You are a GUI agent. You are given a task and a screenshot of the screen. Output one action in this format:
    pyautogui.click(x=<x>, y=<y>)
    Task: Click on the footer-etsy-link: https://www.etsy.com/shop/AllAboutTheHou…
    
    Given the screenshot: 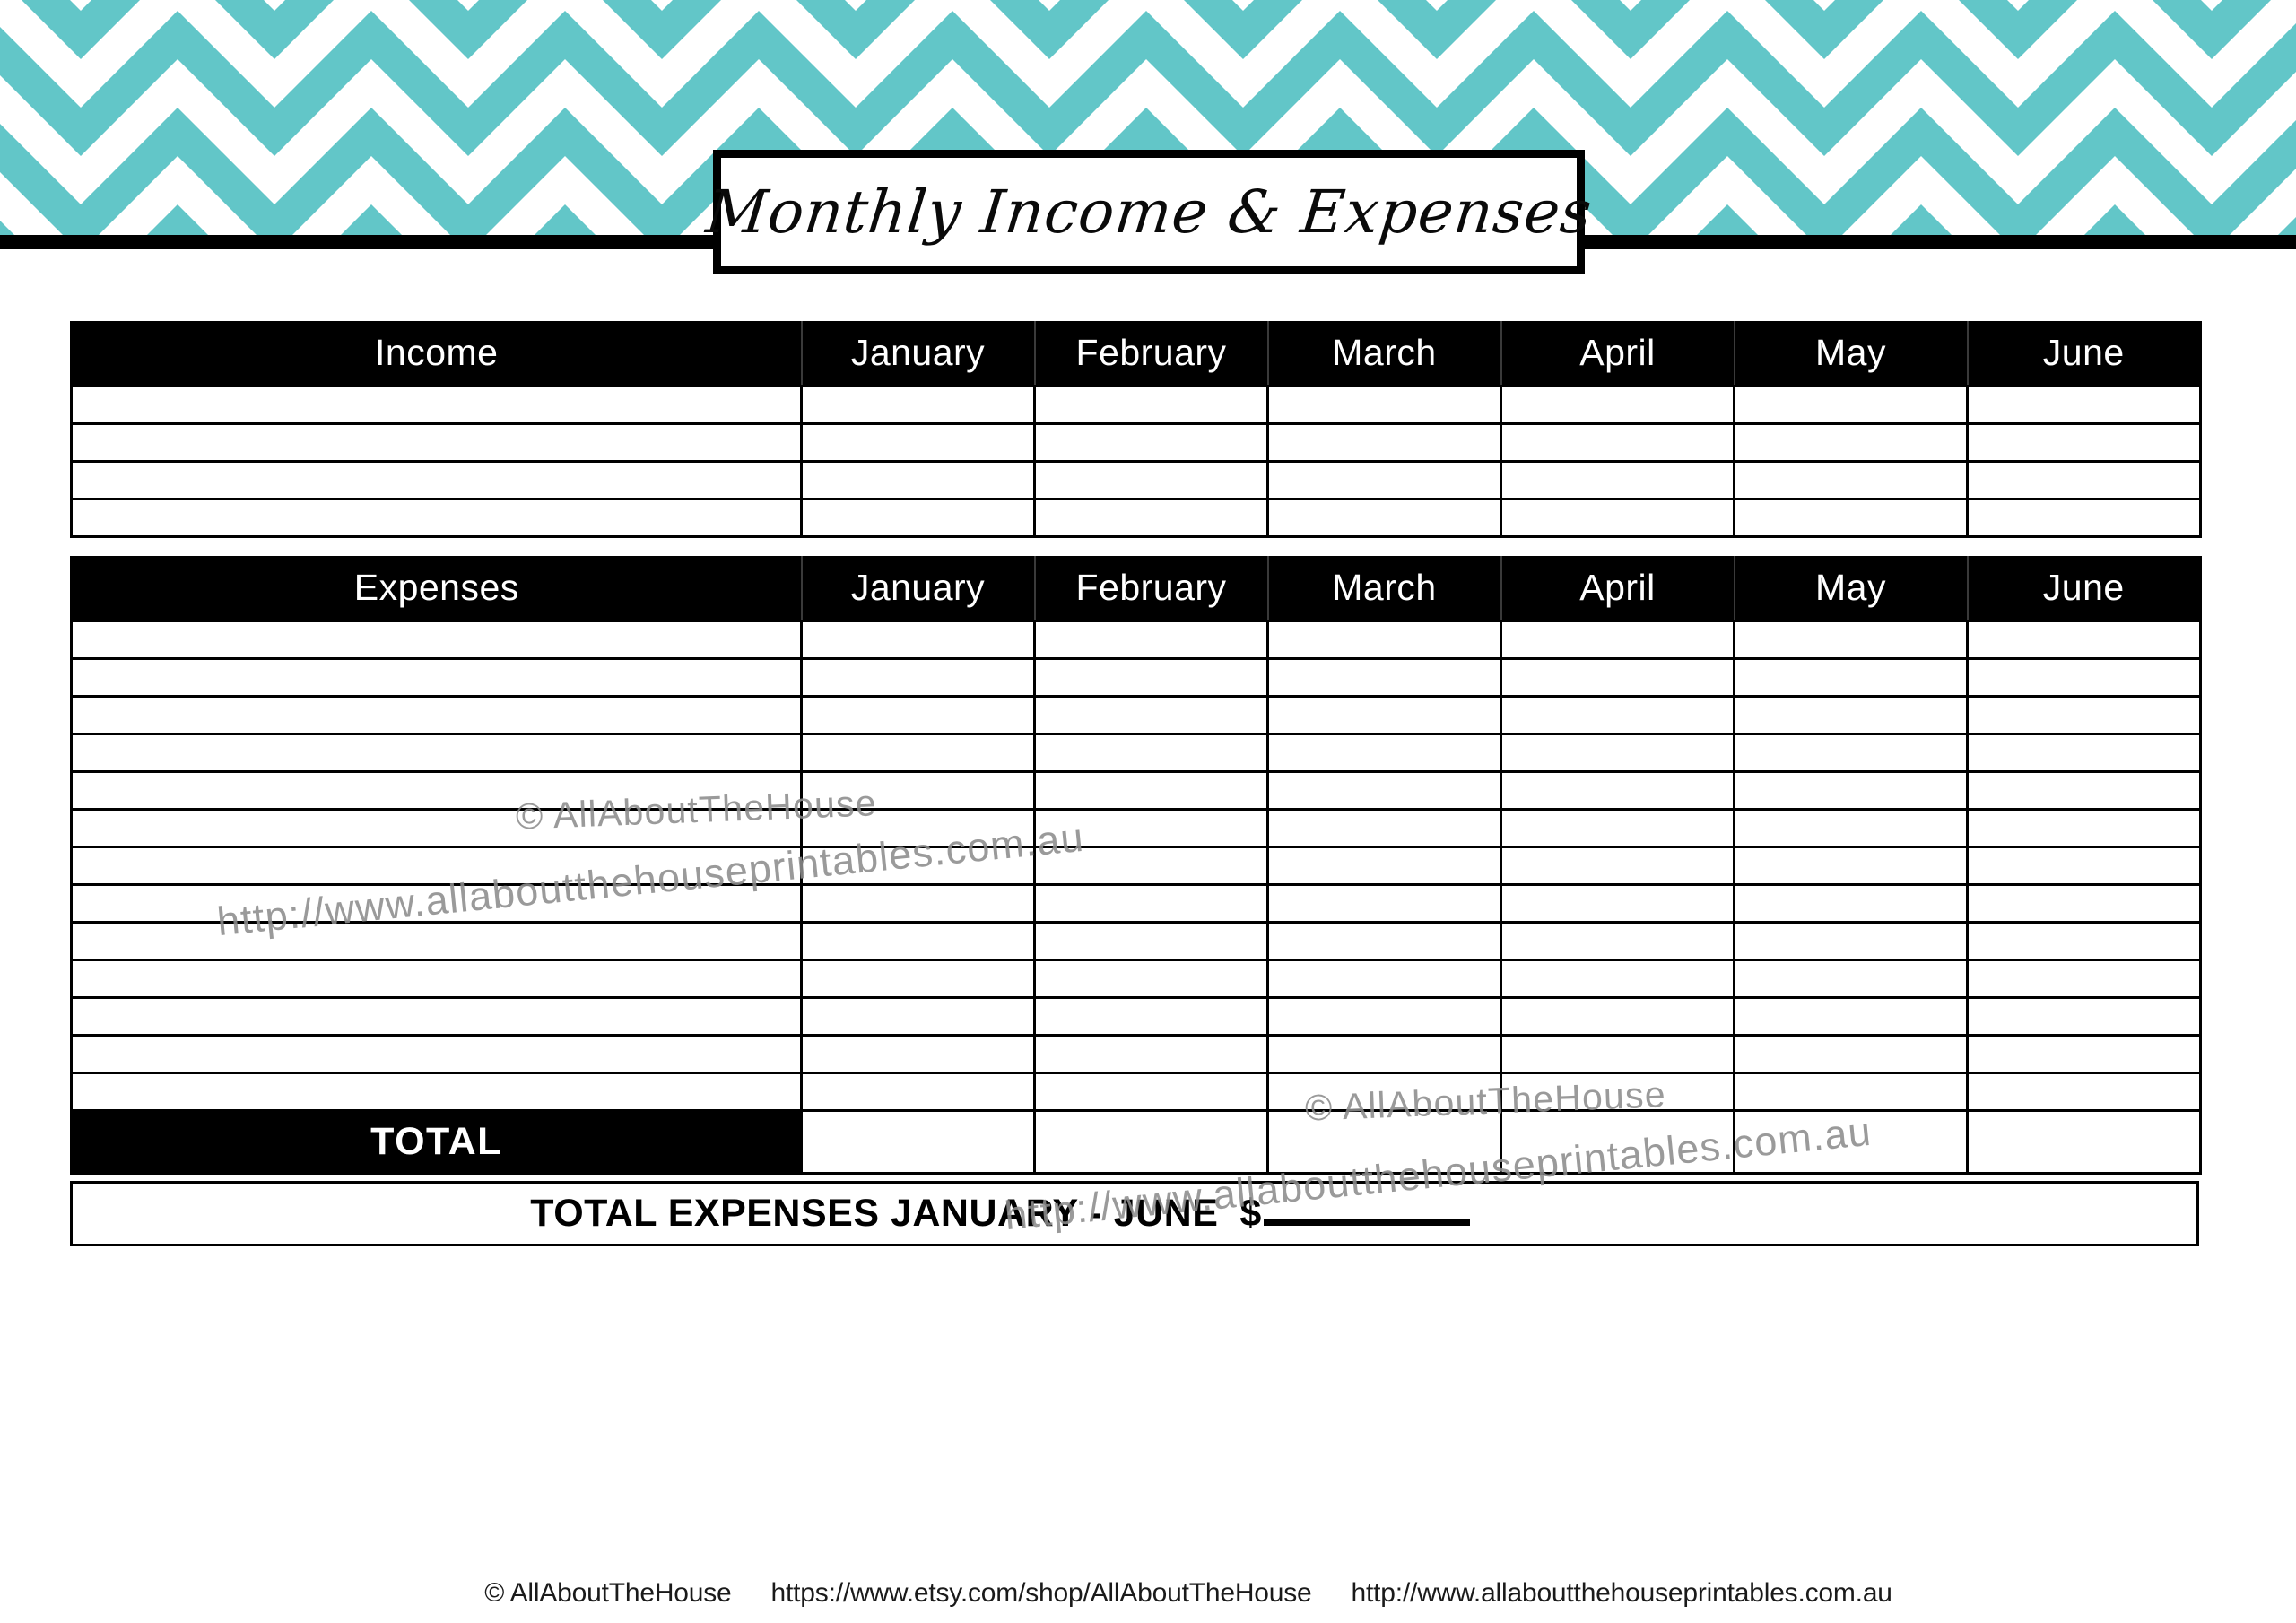 What is the action you would take?
    pyautogui.click(x=1041, y=1593)
    